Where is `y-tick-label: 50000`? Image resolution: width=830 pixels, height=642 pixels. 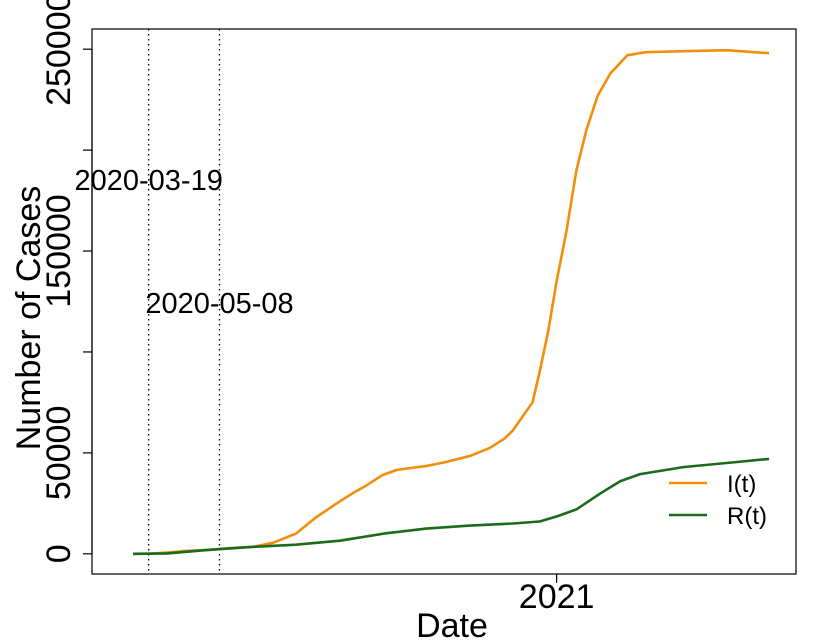 y-tick-label: 50000 is located at coordinates (59, 453).